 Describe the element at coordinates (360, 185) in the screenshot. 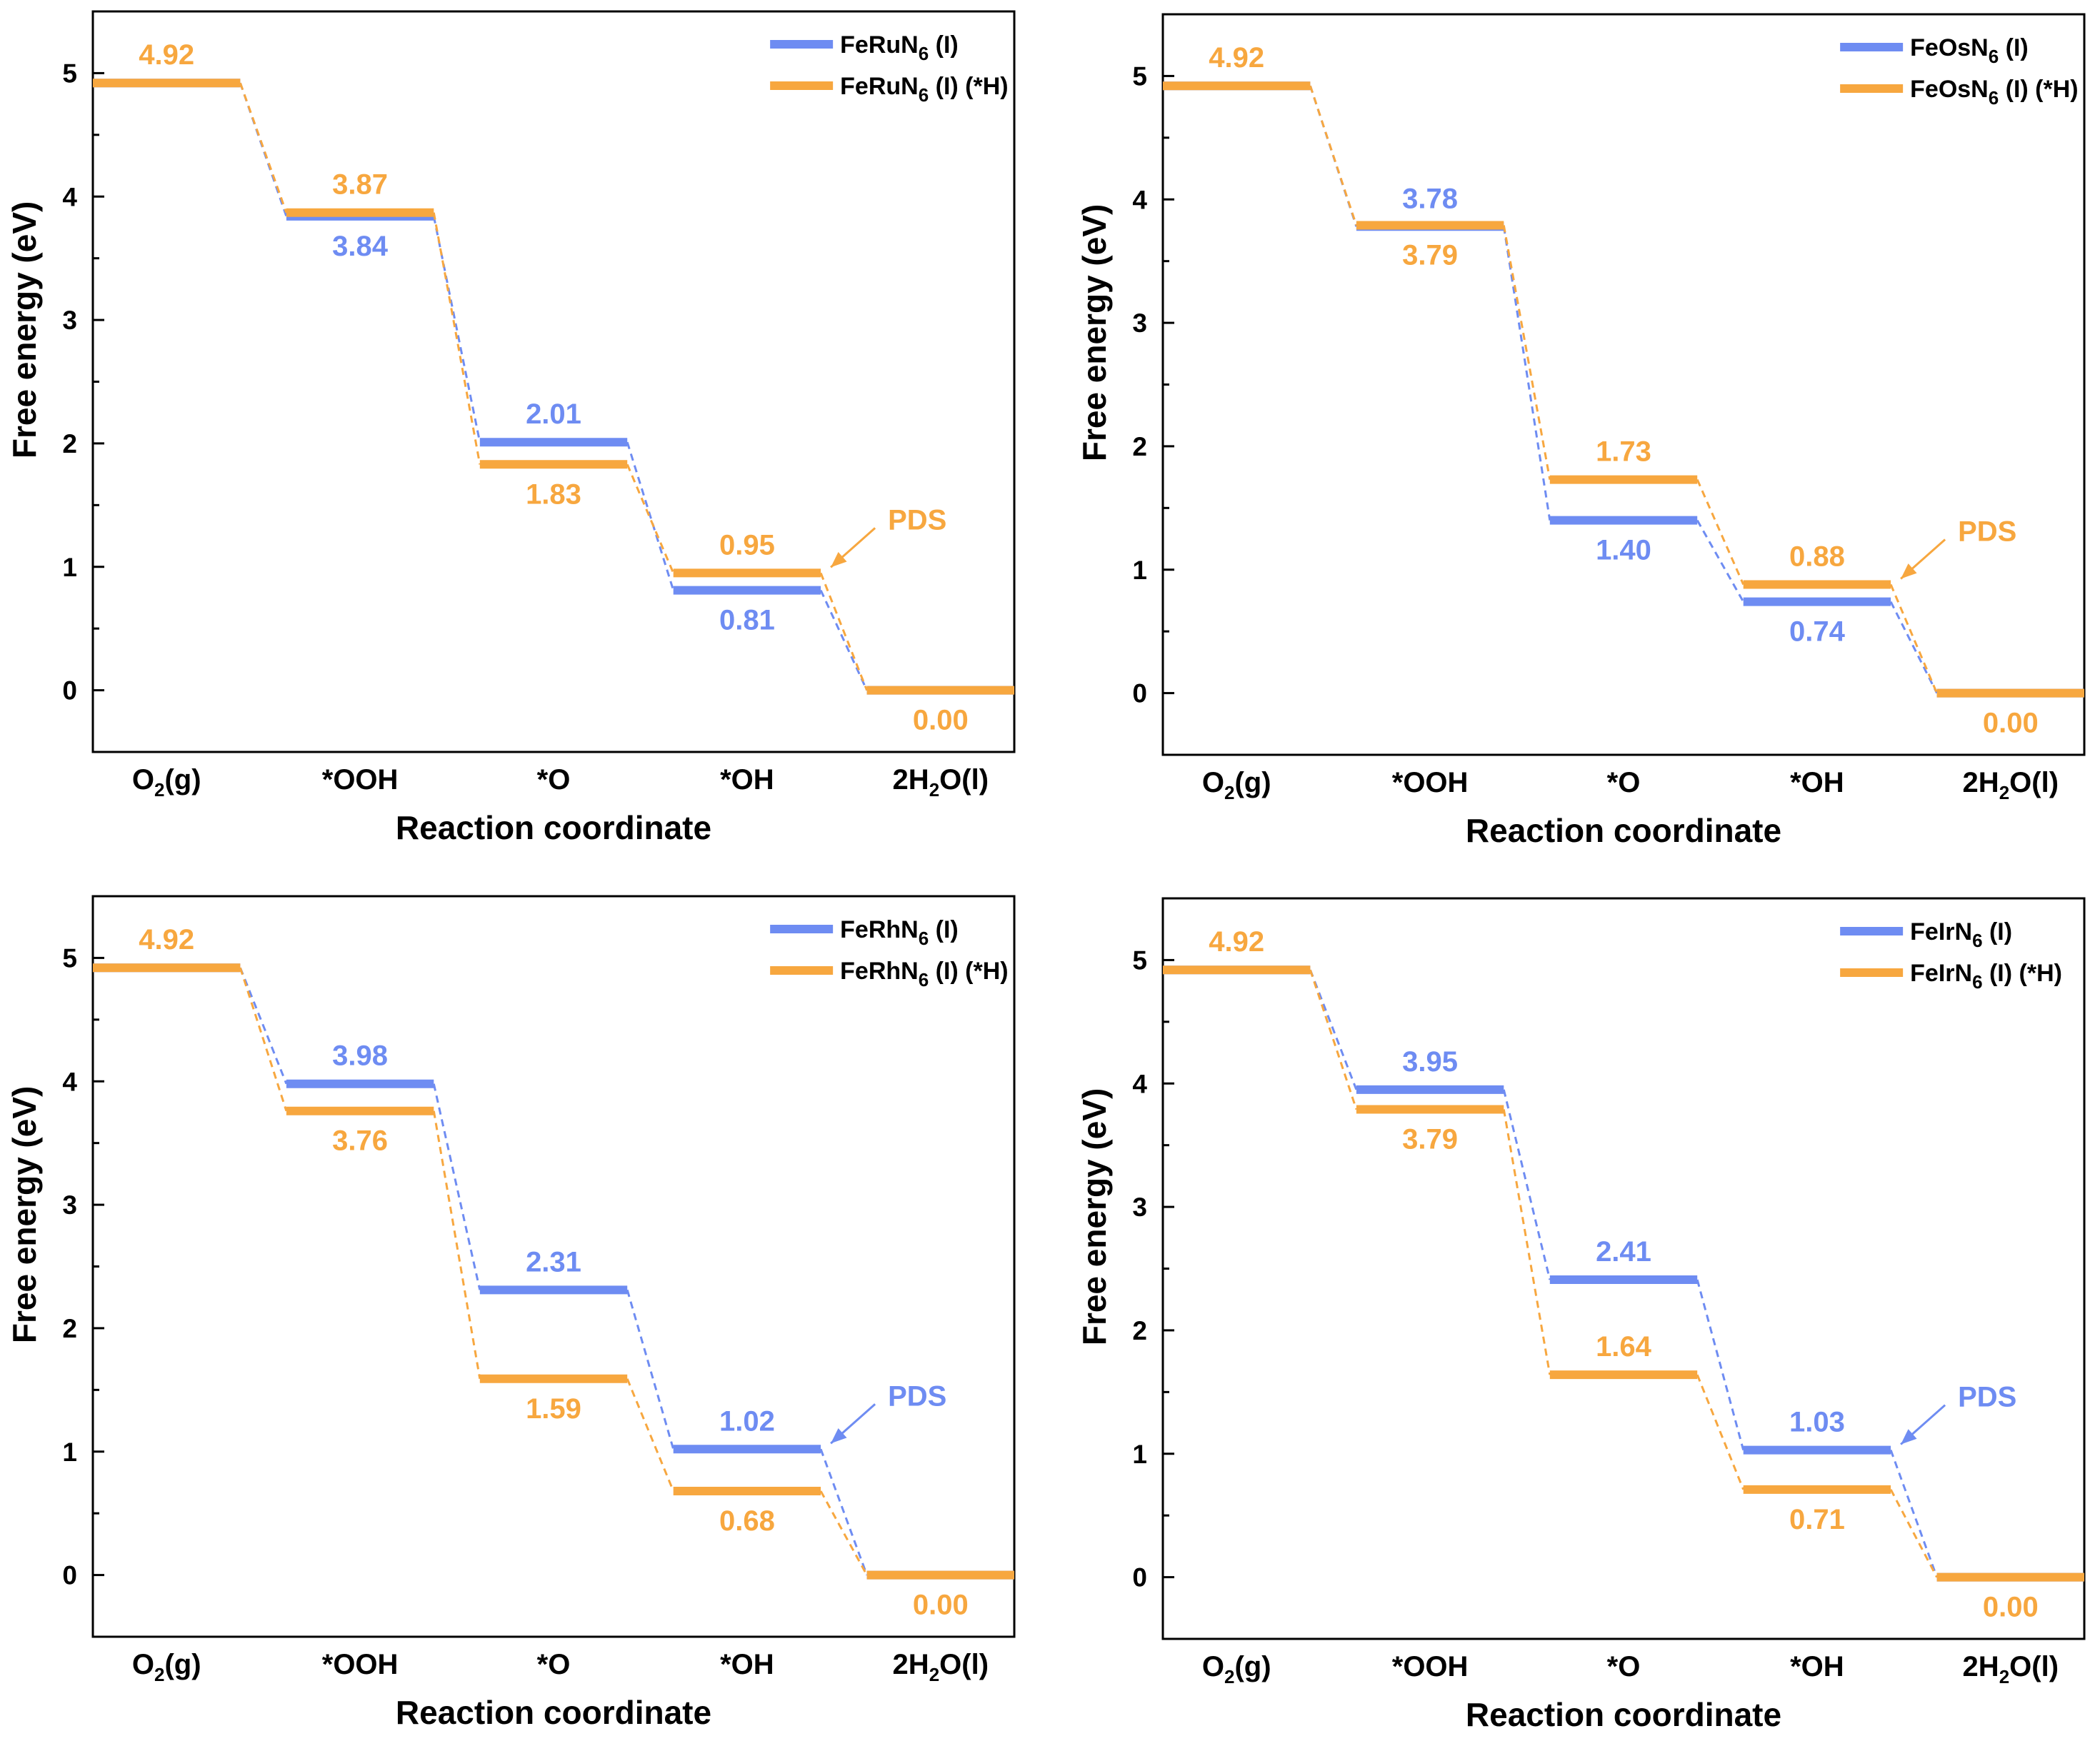

I see `value-label: 3.87` at that location.